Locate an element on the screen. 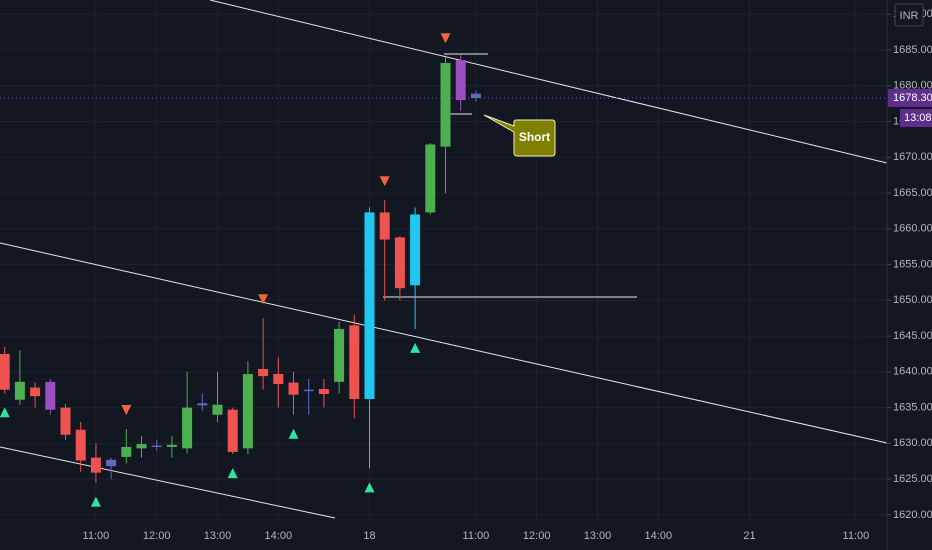 The height and width of the screenshot is (550, 932). y-tick-label: 1630.00 is located at coordinates (912, 443).